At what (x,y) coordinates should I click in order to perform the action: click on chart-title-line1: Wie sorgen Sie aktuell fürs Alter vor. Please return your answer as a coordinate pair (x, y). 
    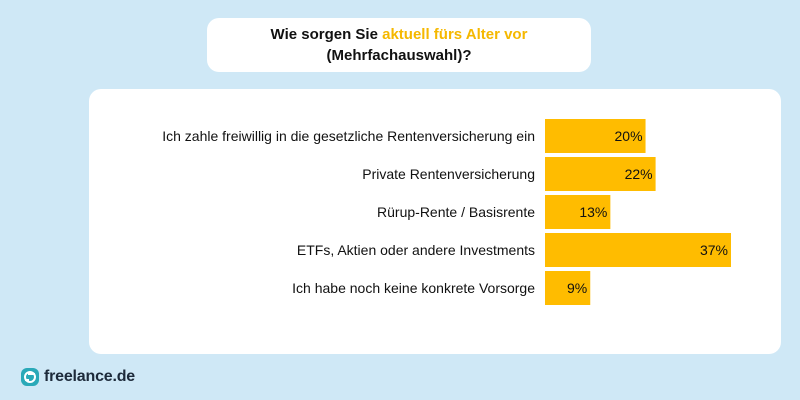
    Looking at the image, I should click on (399, 34).